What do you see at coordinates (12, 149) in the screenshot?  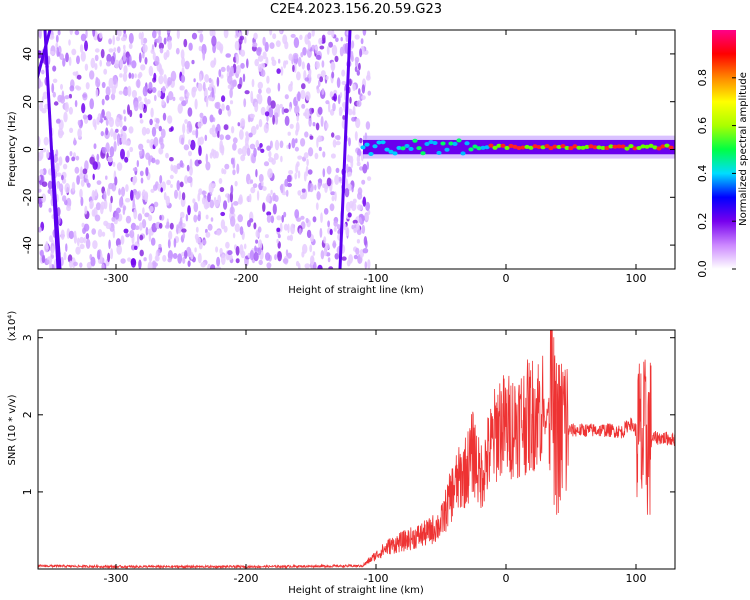 I see `spectrogram-y-label: Frequency (Hz)` at bounding box center [12, 149].